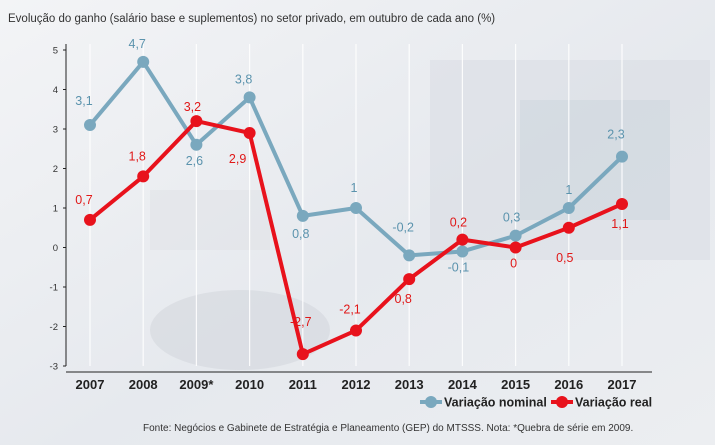  I want to click on data-label: -0,1, so click(459, 267).